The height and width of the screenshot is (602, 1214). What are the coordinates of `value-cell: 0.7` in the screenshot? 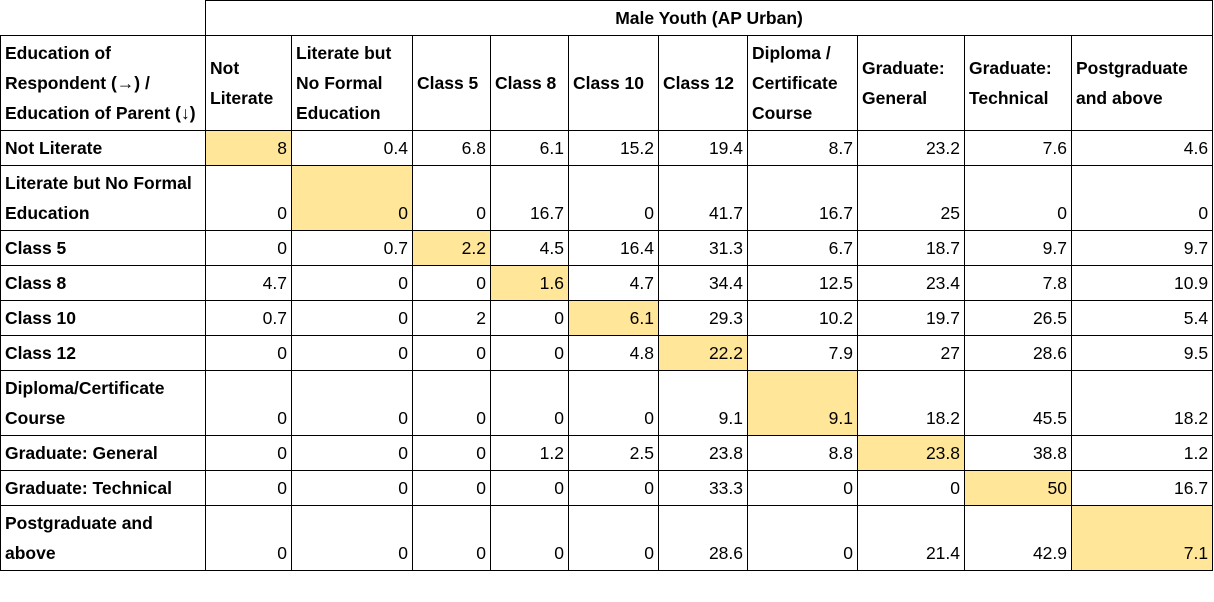 It's located at (352, 248).